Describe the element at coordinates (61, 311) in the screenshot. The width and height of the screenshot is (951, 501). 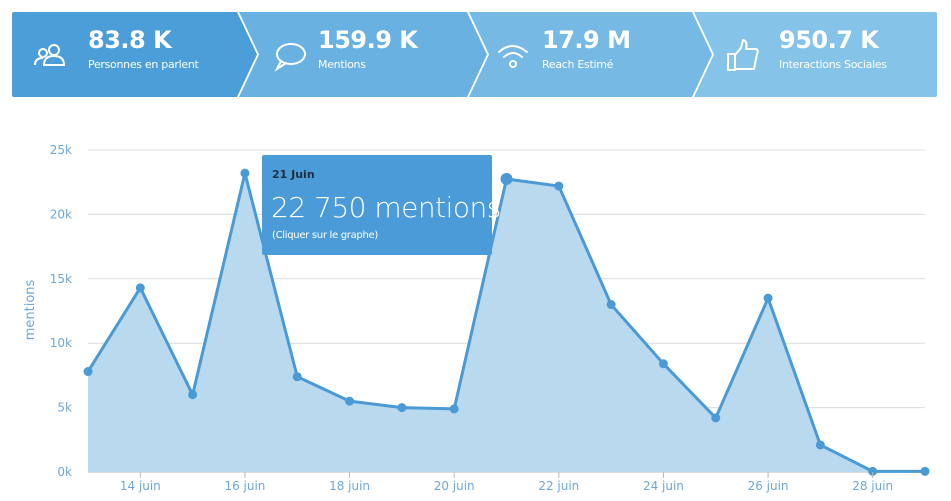
I see `y-axis-tick-labels: 0k 5k 10k 15k 20k 25k` at that location.